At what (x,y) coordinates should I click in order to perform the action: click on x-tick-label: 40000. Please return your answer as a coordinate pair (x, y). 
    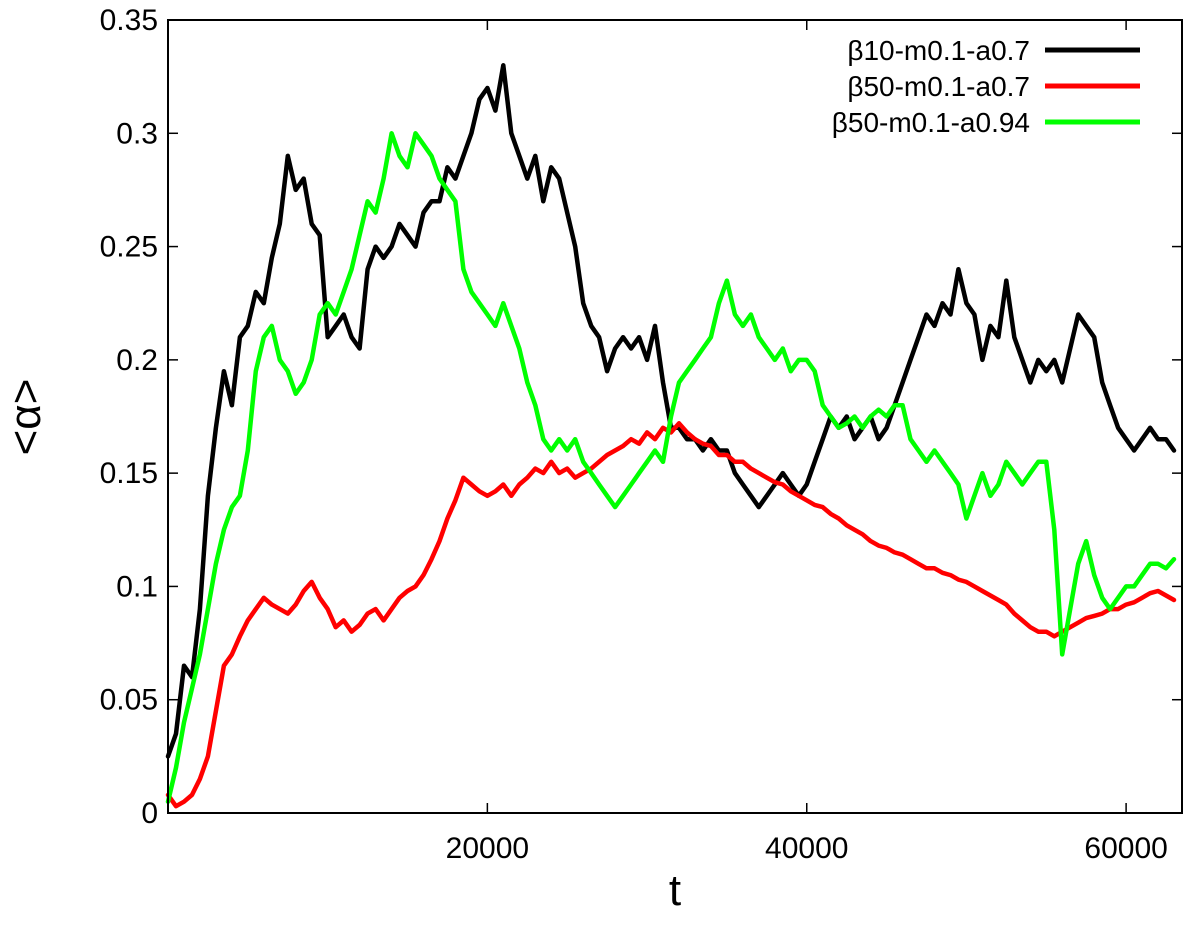
    Looking at the image, I should click on (806, 848).